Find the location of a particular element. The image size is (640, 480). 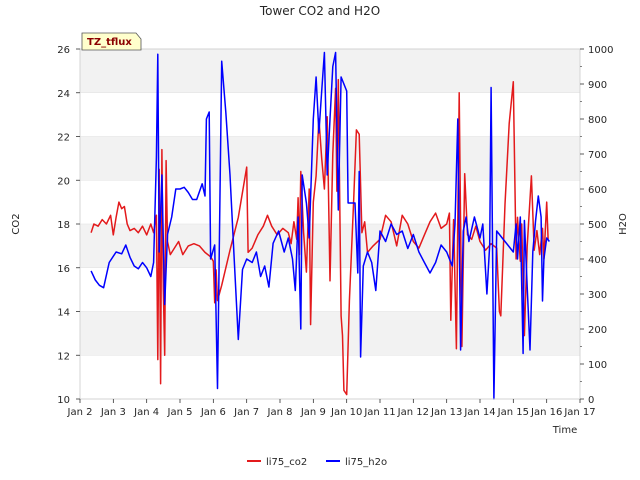

y-right-axis-ticks: 0 100 200 300 400 500 600 700 800 900 1000 is located at coordinates (596, 225).